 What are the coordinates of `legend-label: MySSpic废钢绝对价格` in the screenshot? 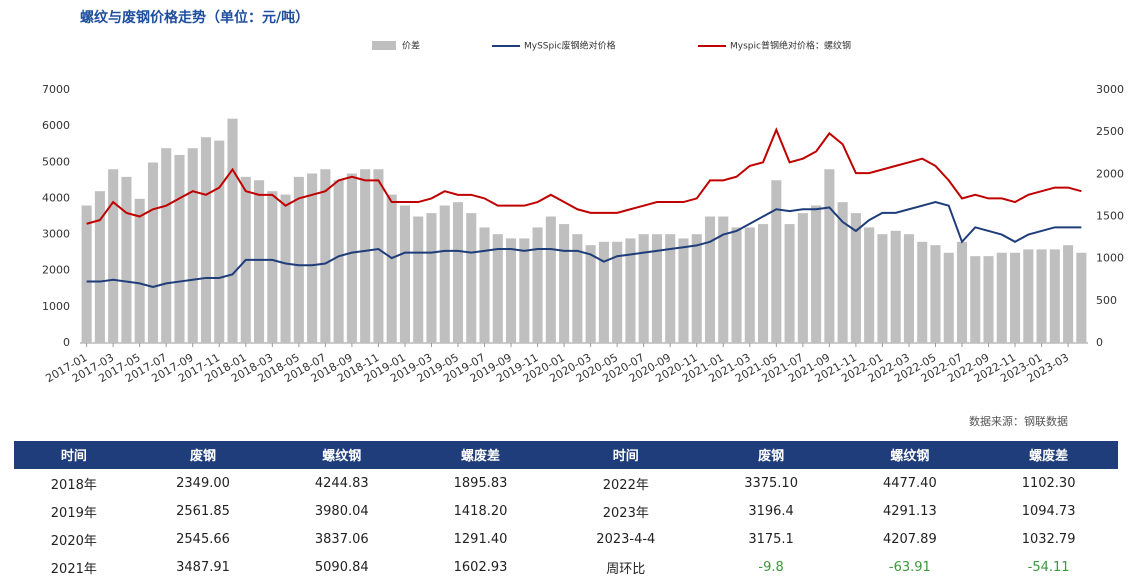 It's located at (570, 46).